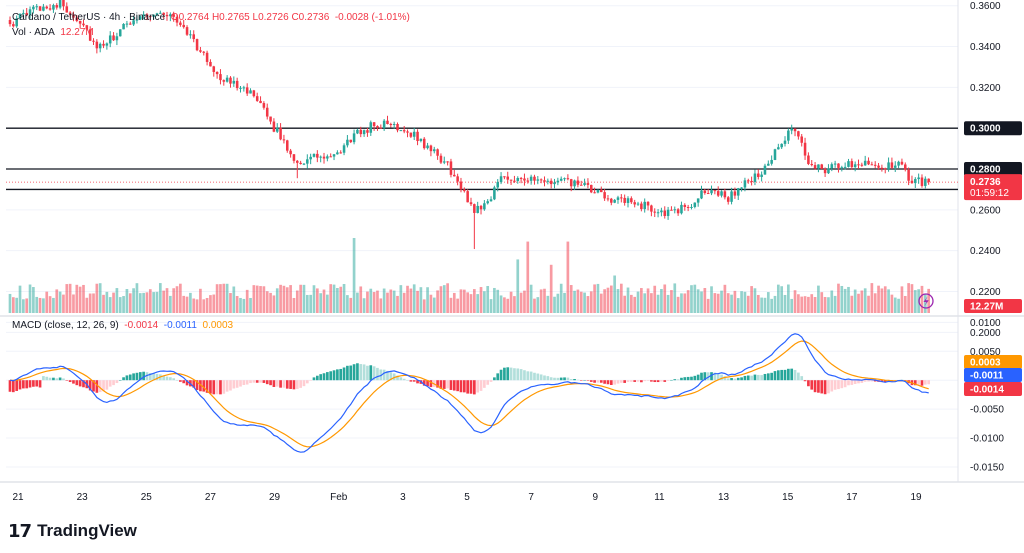 This screenshot has height=553, width=1024. Describe the element at coordinates (985, 323) in the screenshot. I see `macd-tick-label: 0.0100` at that location.